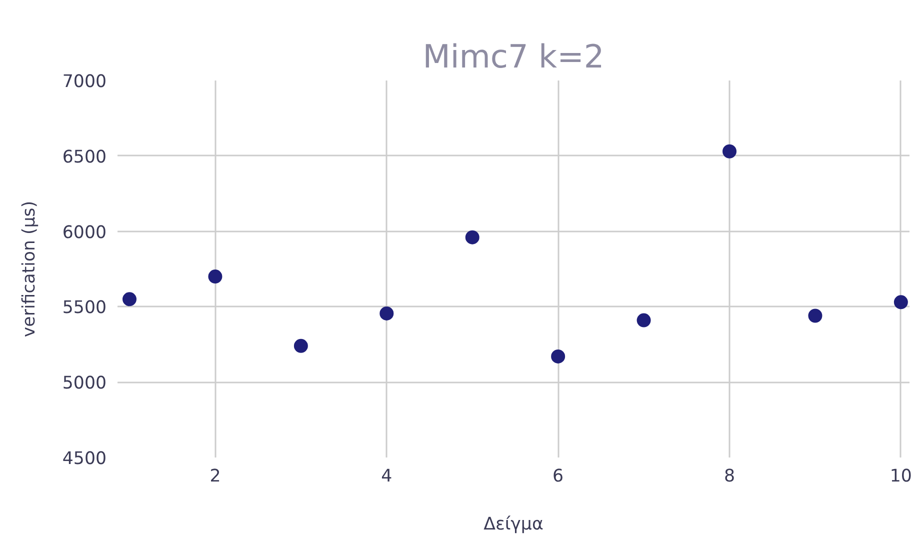 This screenshot has width=923, height=547. I want to click on y-tick-label: 6500, so click(84, 157).